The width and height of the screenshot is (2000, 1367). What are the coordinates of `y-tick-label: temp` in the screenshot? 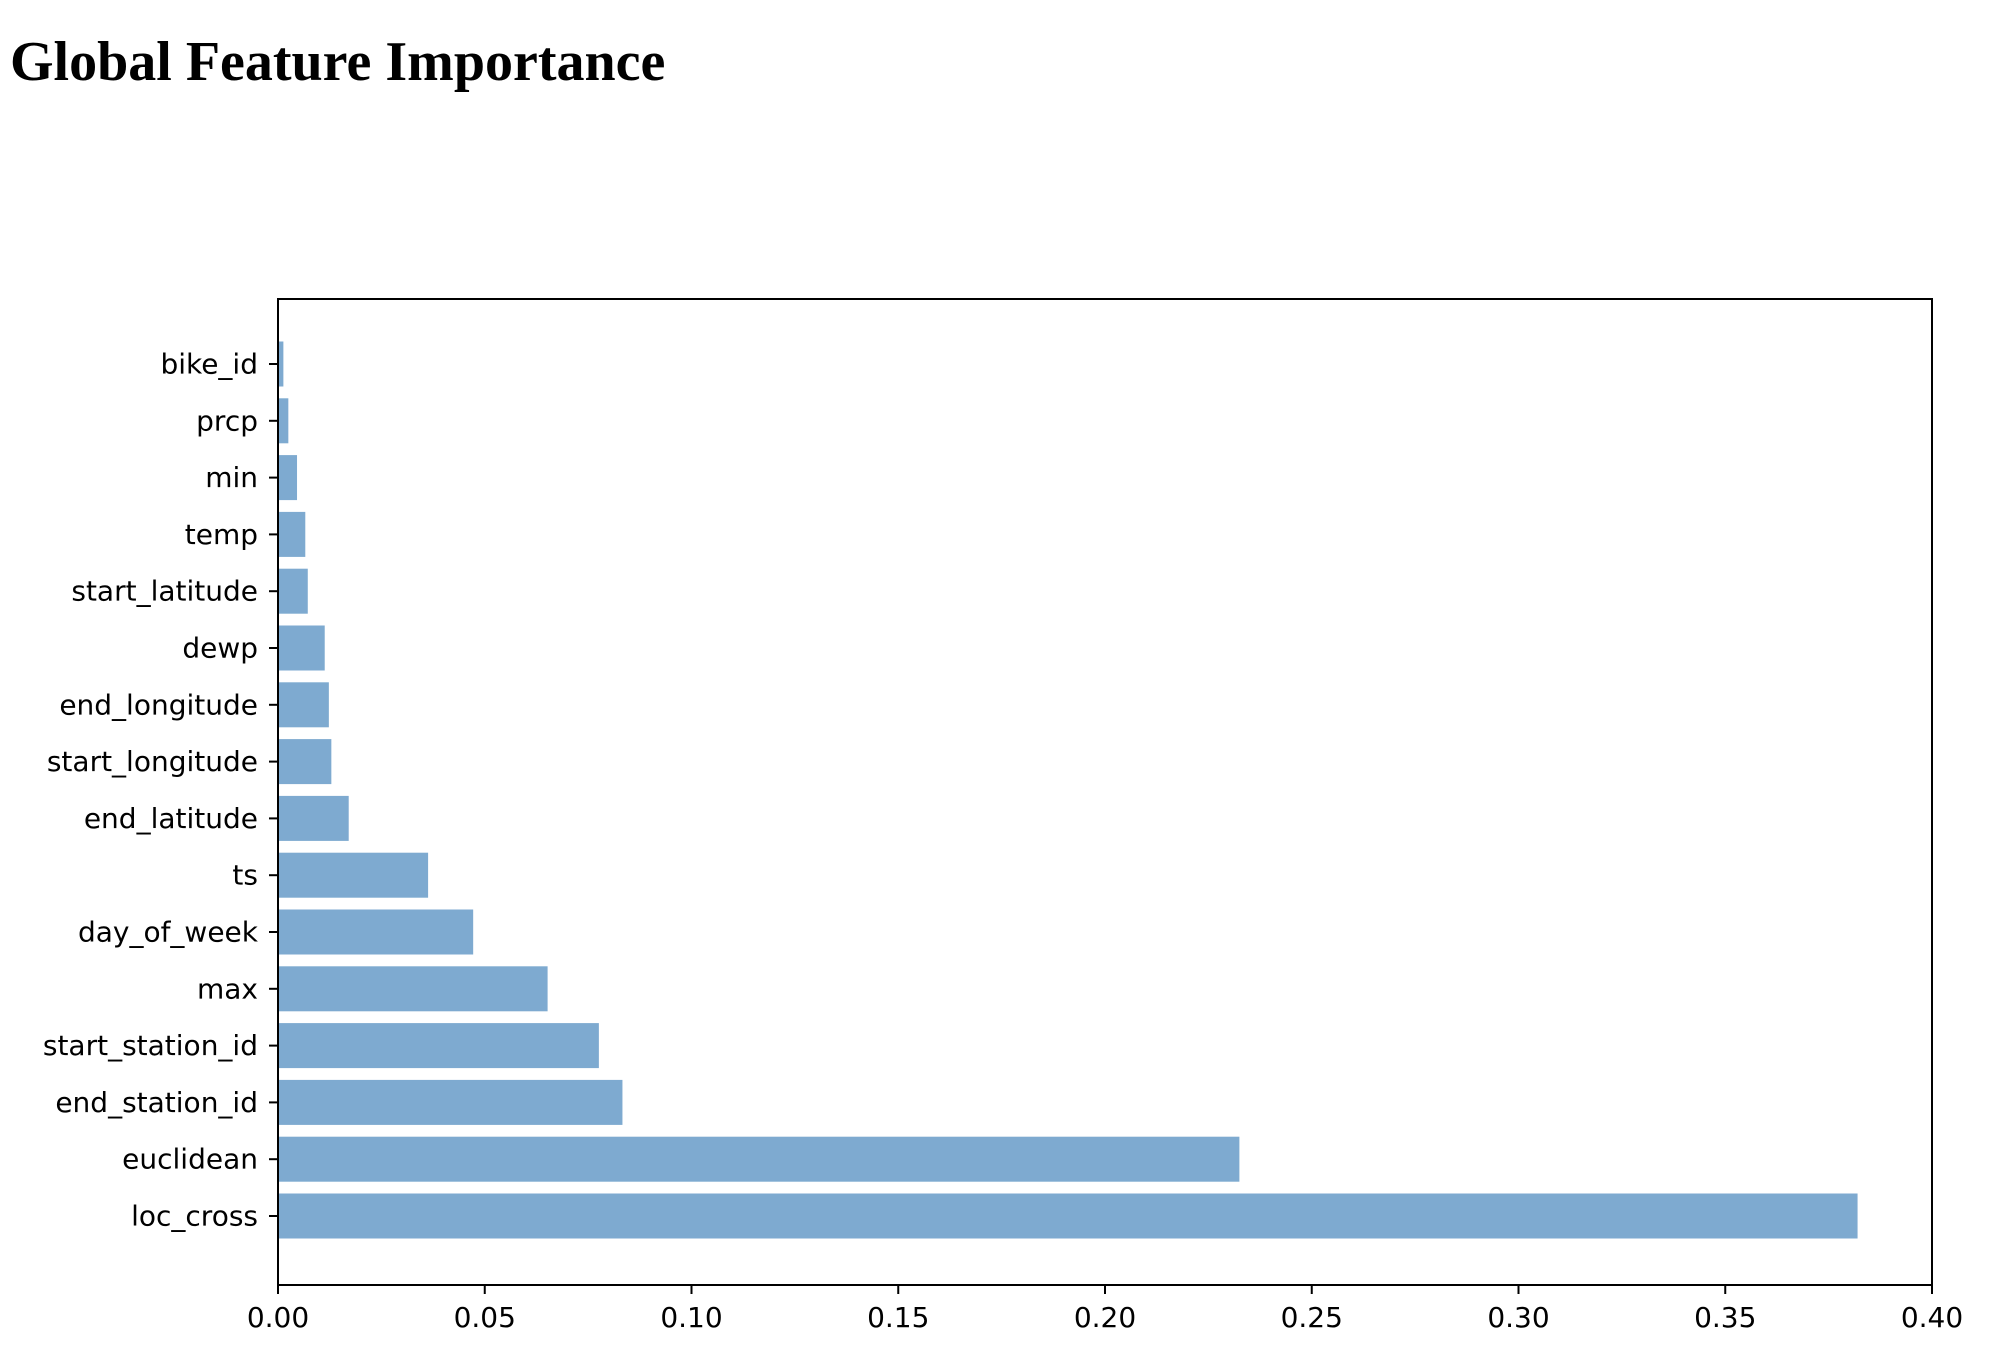 It's located at (221, 534).